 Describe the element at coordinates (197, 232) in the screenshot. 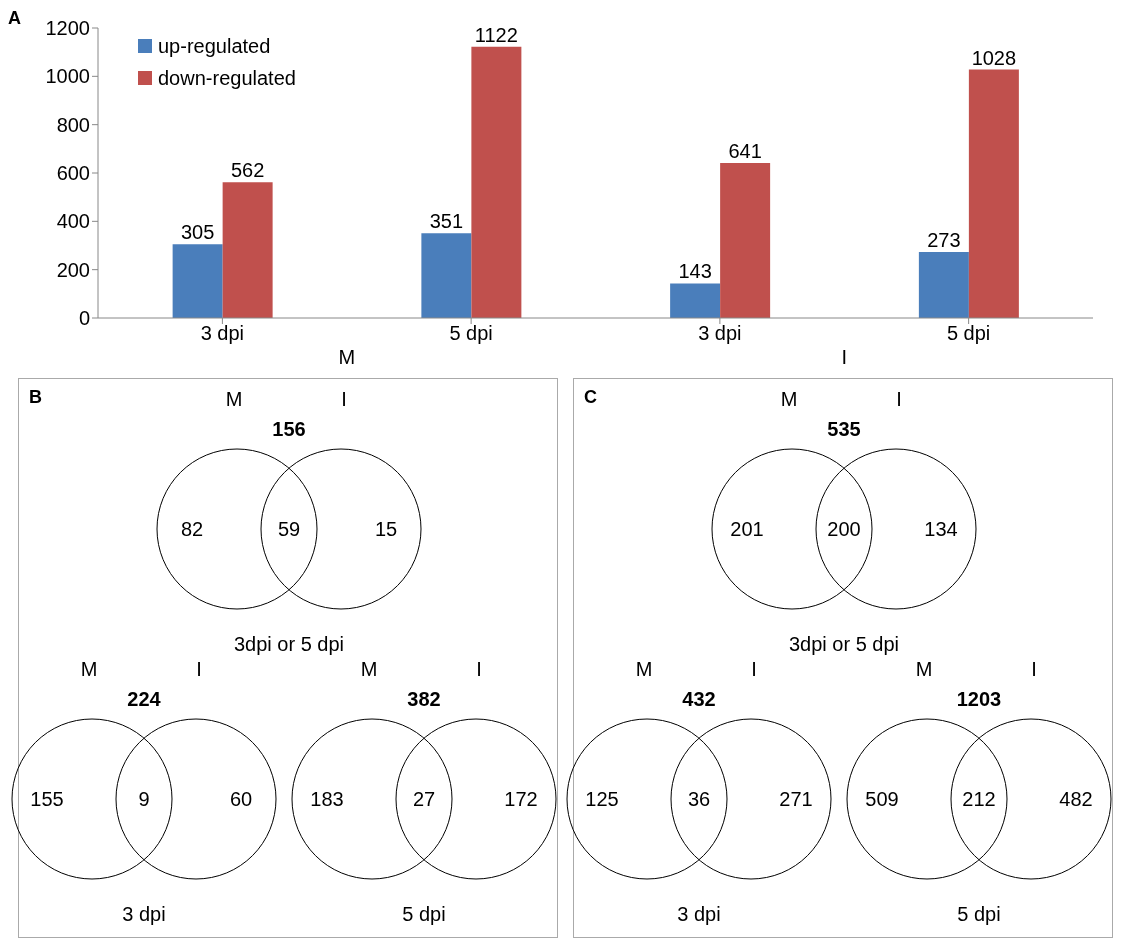

I see `data-label: 305` at that location.